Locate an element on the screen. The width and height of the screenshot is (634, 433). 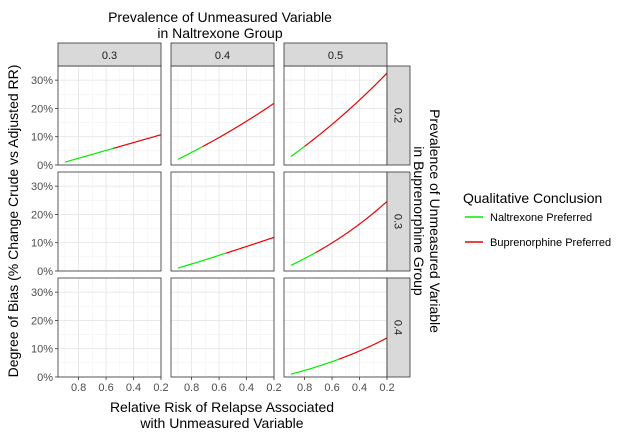
col-strip-label-1: 0.4 is located at coordinates (222, 56).